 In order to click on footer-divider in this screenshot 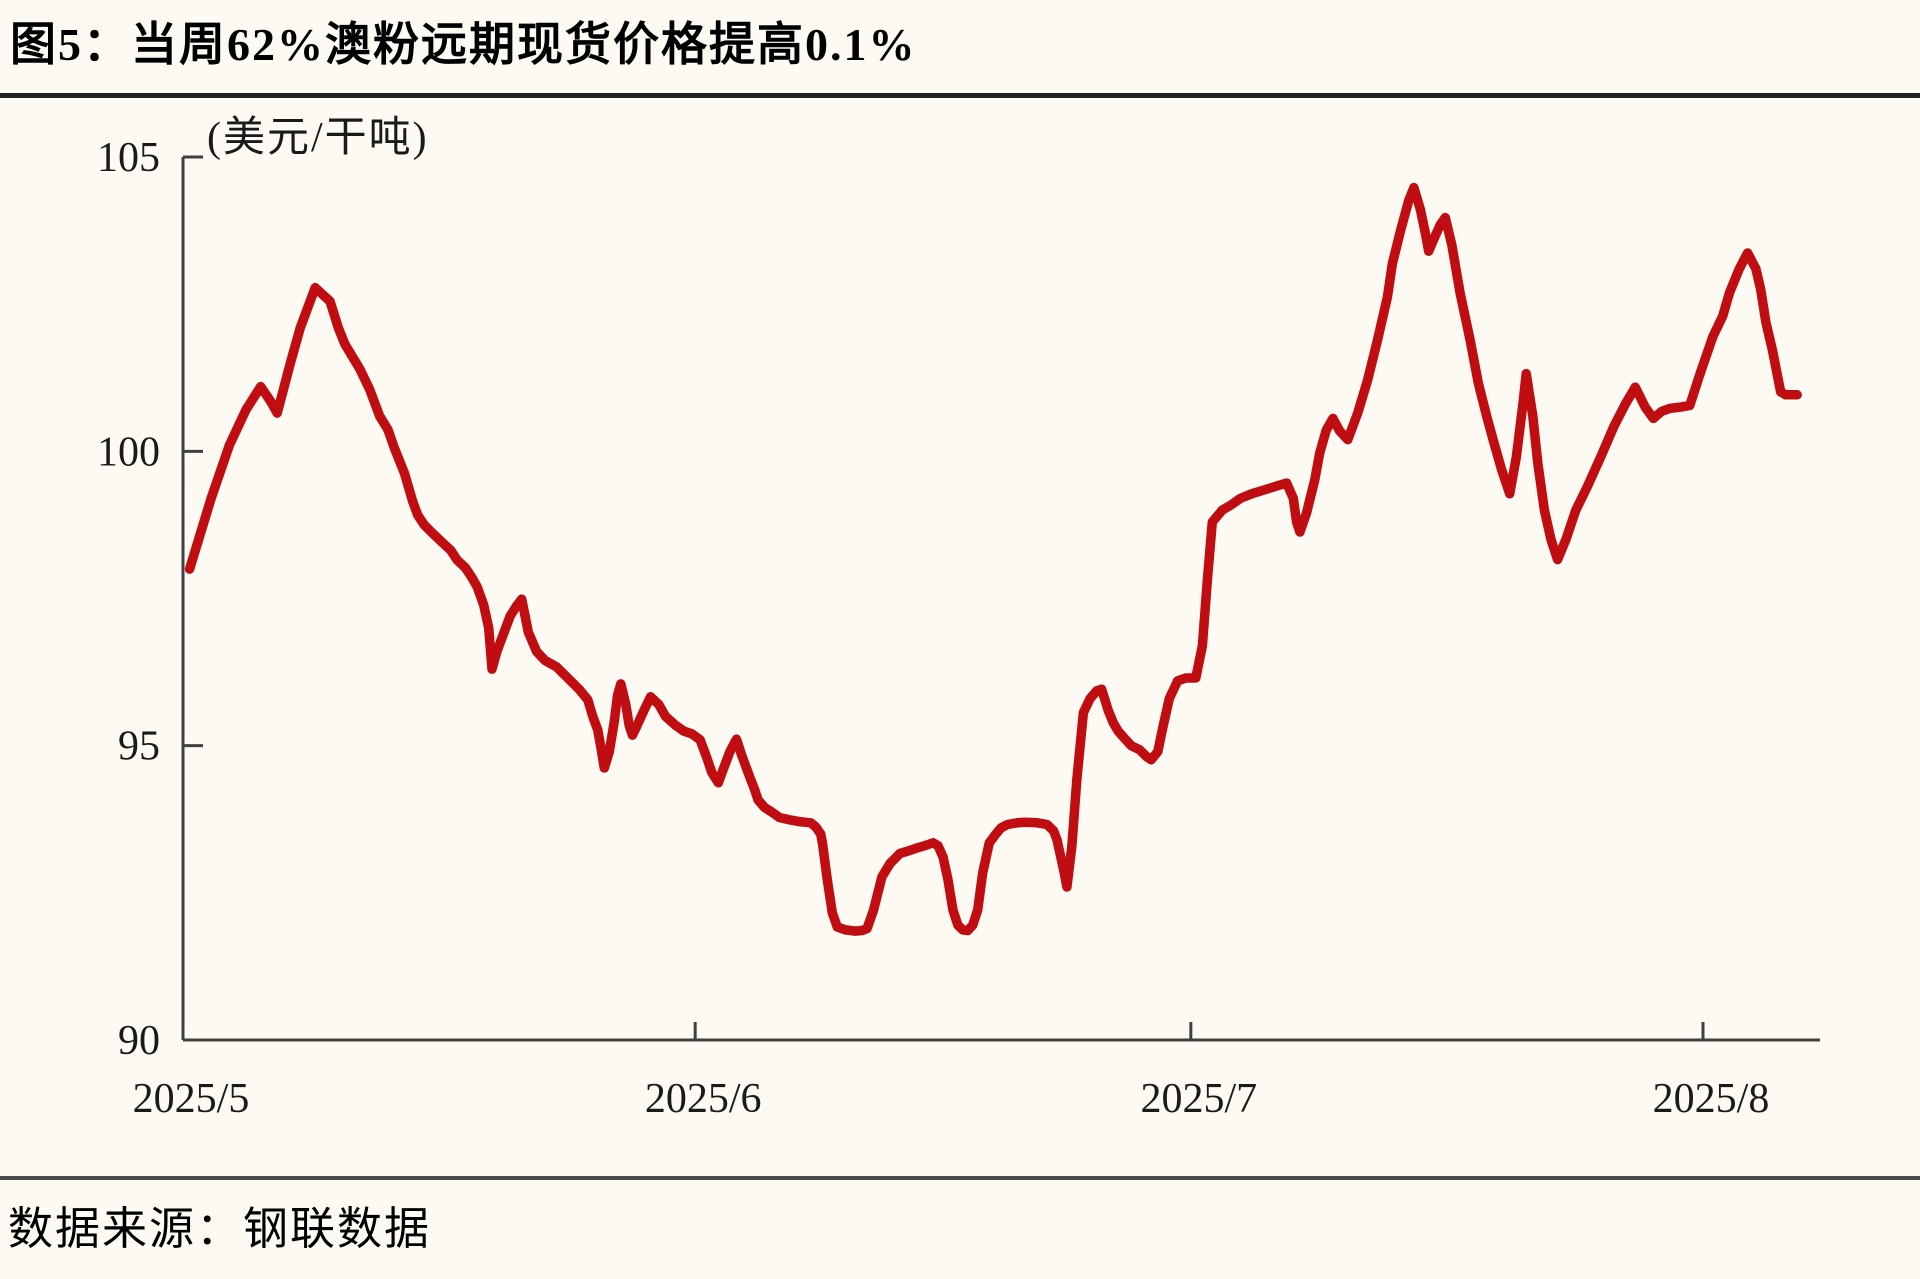, I will do `click(960, 1178)`.